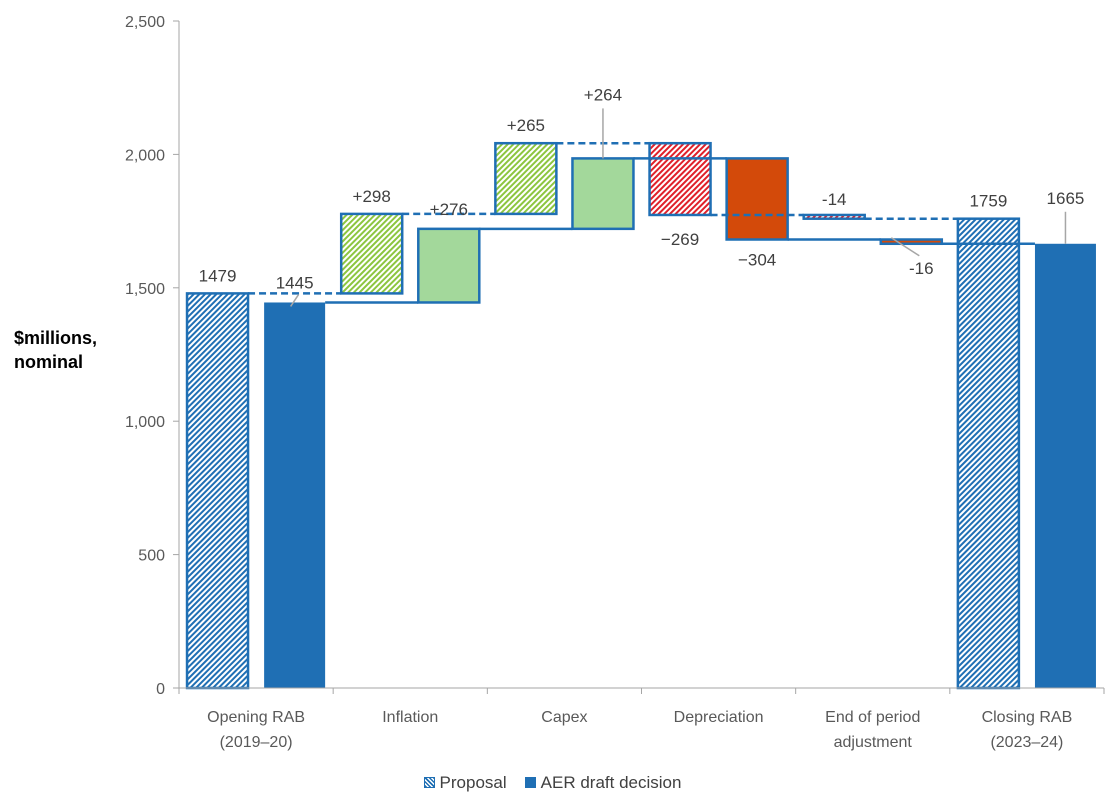 Image resolution: width=1105 pixels, height=793 pixels. Describe the element at coordinates (757, 260) in the screenshot. I see `data-label-aer: −304` at that location.